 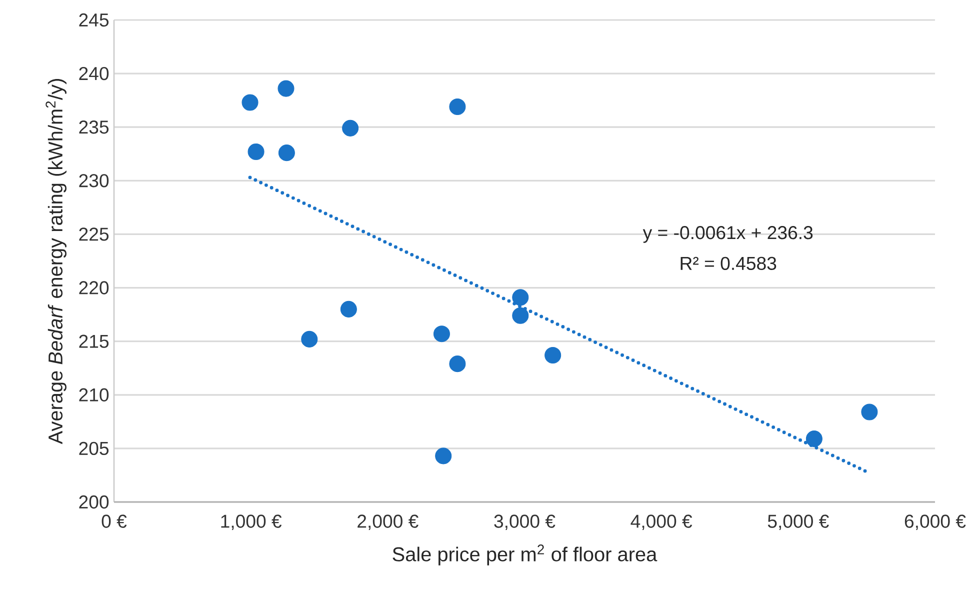 I want to click on y-tick-label: 245, so click(x=94, y=20).